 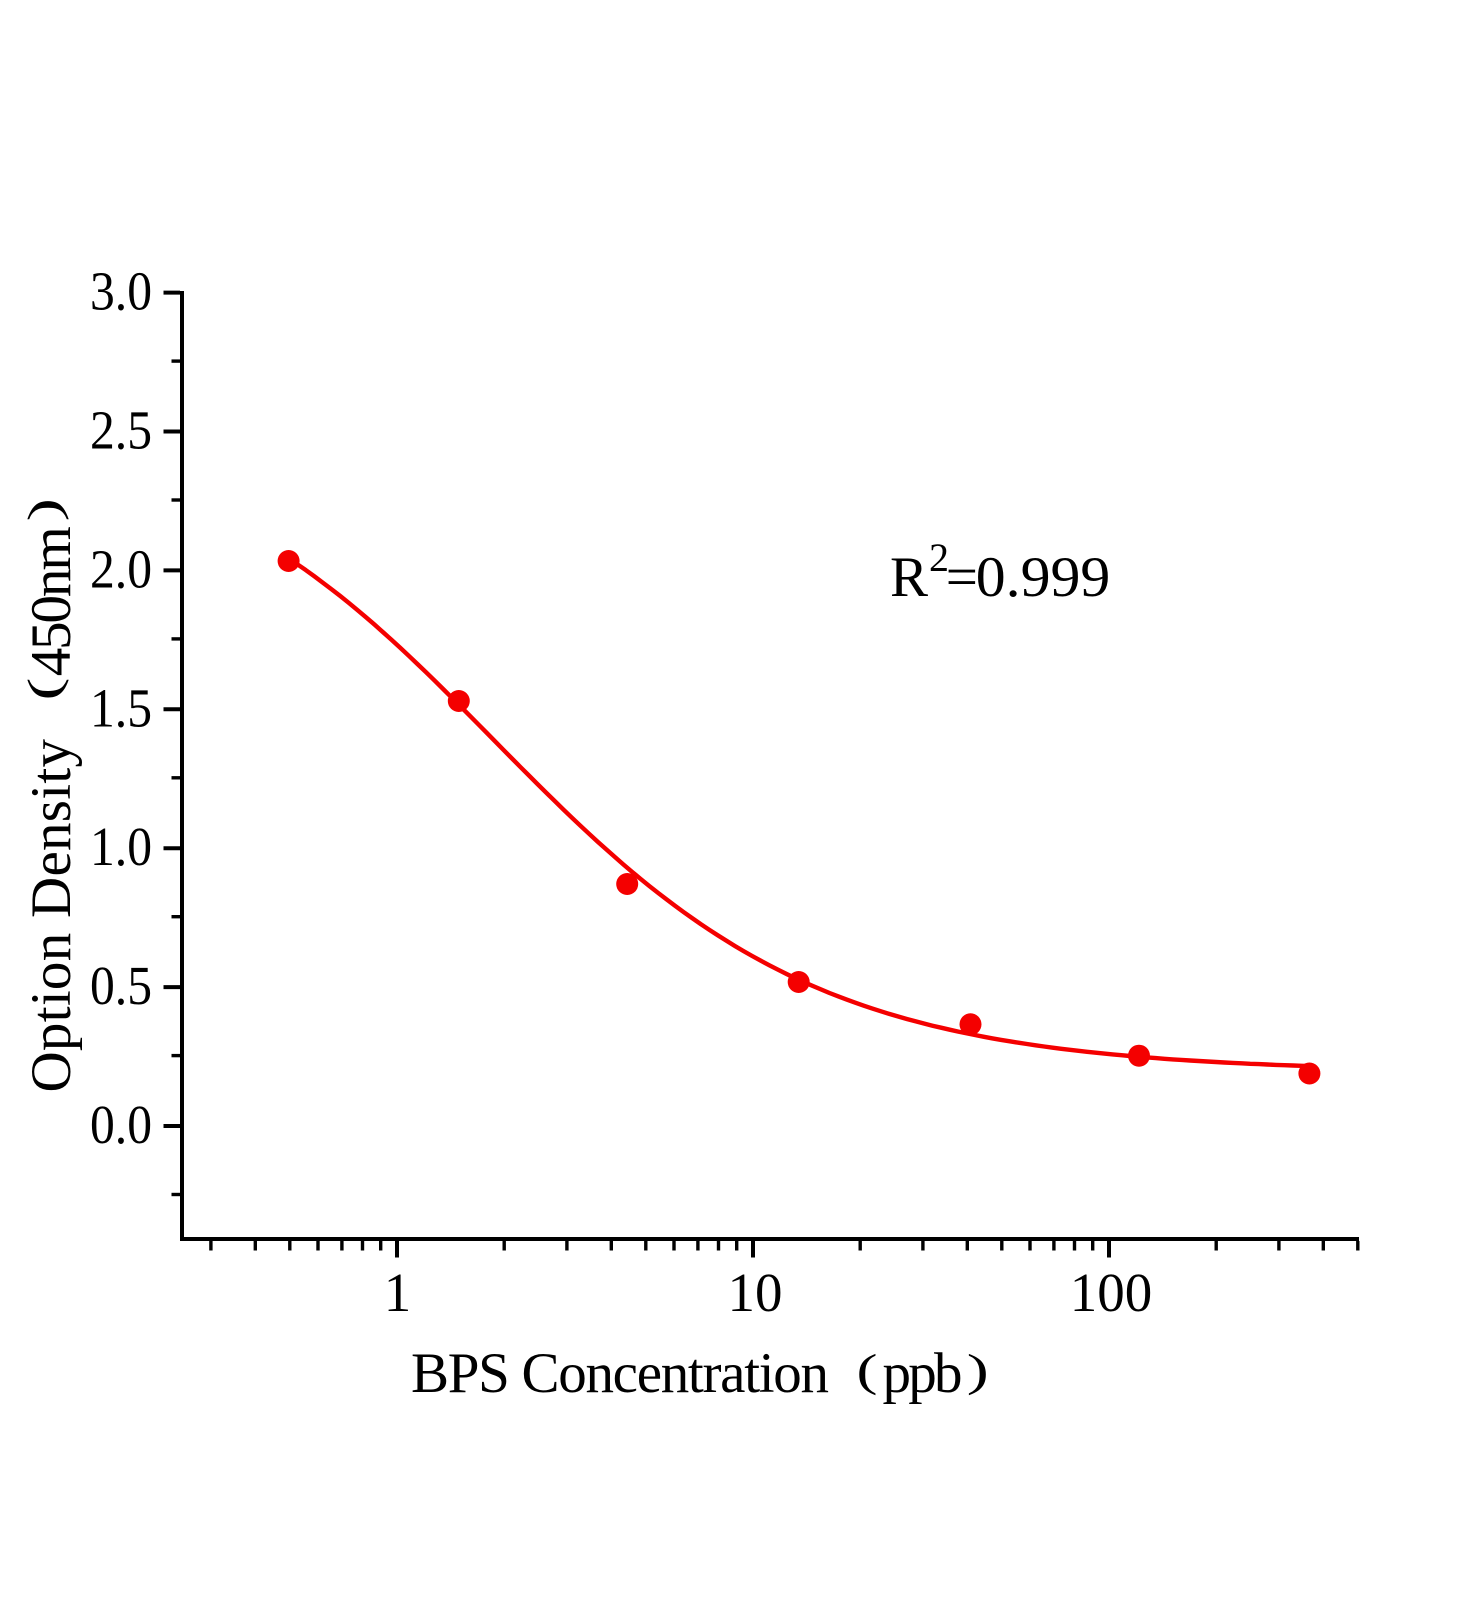 What do you see at coordinates (923, 1373) in the screenshot?
I see `svg-text: ppb` at bounding box center [923, 1373].